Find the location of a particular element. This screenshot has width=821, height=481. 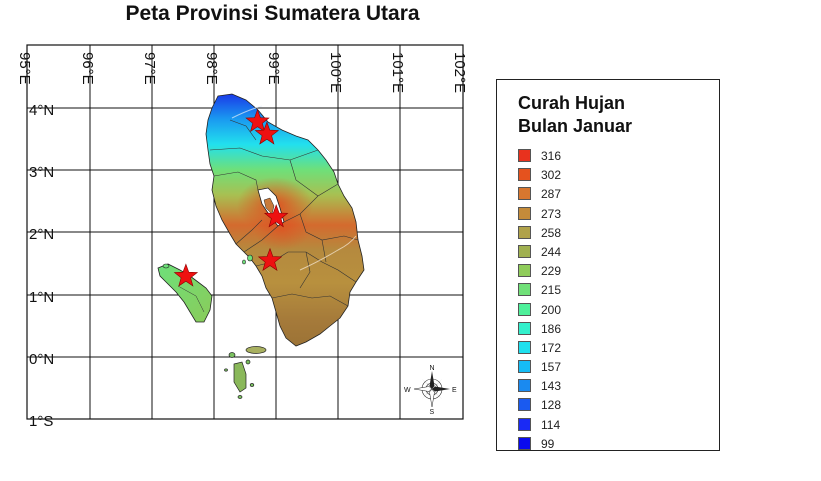

legend-title-line2: Bulan Januar is located at coordinates (575, 126).